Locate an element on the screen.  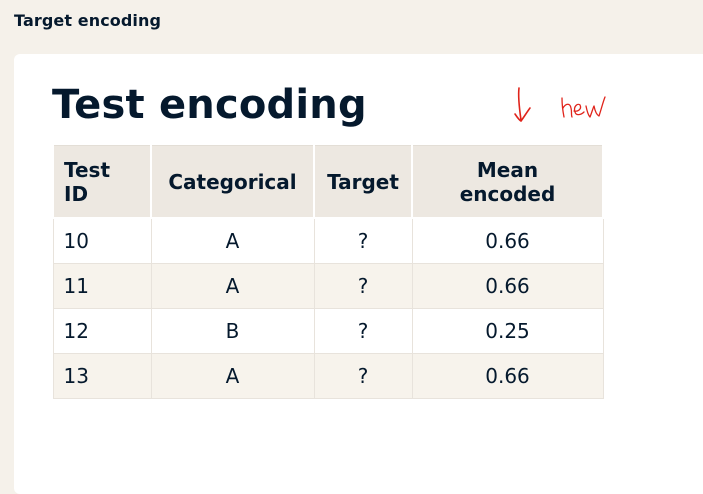
header-test-id: Test ID is located at coordinates (102, 182).